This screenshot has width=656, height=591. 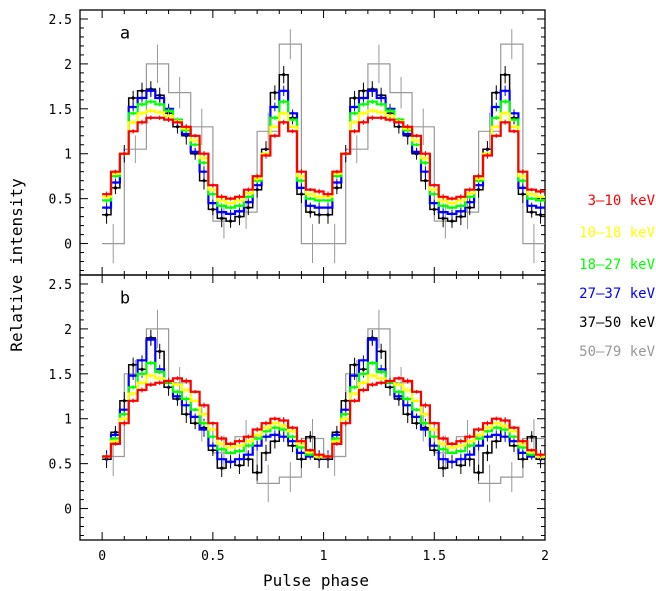 What do you see at coordinates (60, 110) in the screenshot?
I see `y-tick-label: 1.5` at bounding box center [60, 110].